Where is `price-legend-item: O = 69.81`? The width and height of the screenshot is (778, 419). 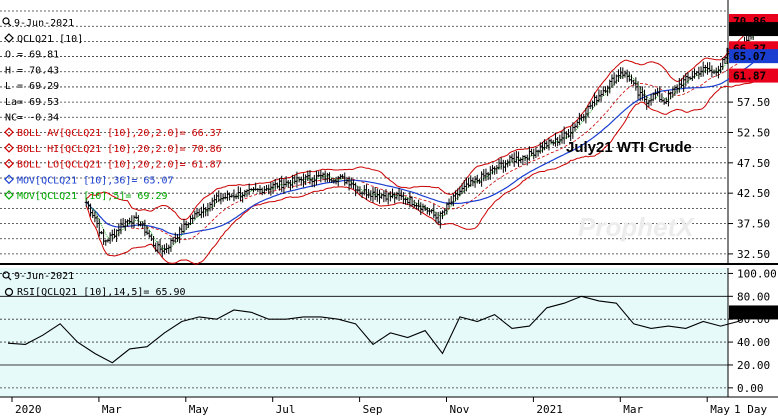
price-legend-item: O = 69.81 is located at coordinates (32, 55).